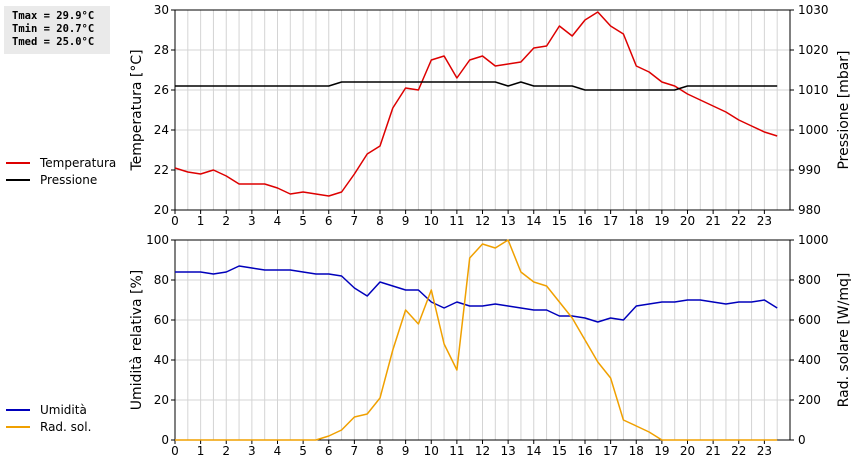 The image size is (860, 460). Describe the element at coordinates (161, 360) in the screenshot. I see `y-left-tick-label: 40` at that location.